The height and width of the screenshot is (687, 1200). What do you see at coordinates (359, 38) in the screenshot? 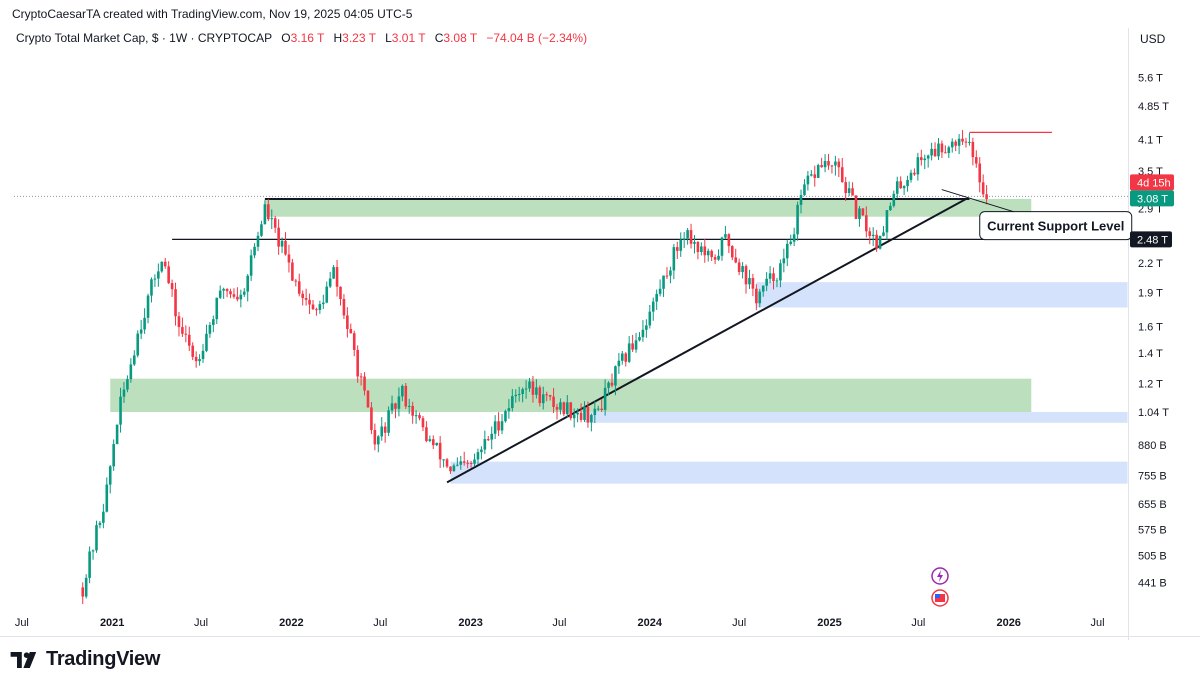
I see `high-value: 3.23 T` at bounding box center [359, 38].